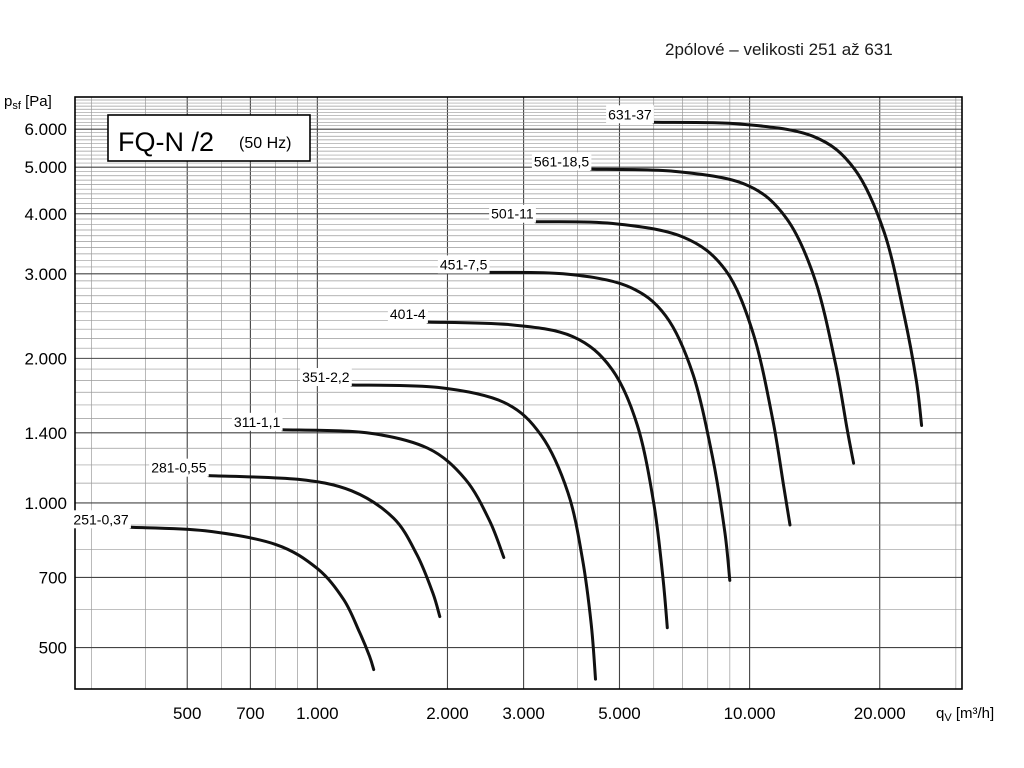 The width and height of the screenshot is (1024, 768). I want to click on figure-subtitle: 2pólové – velikosti 251 až 631, so click(779, 49).